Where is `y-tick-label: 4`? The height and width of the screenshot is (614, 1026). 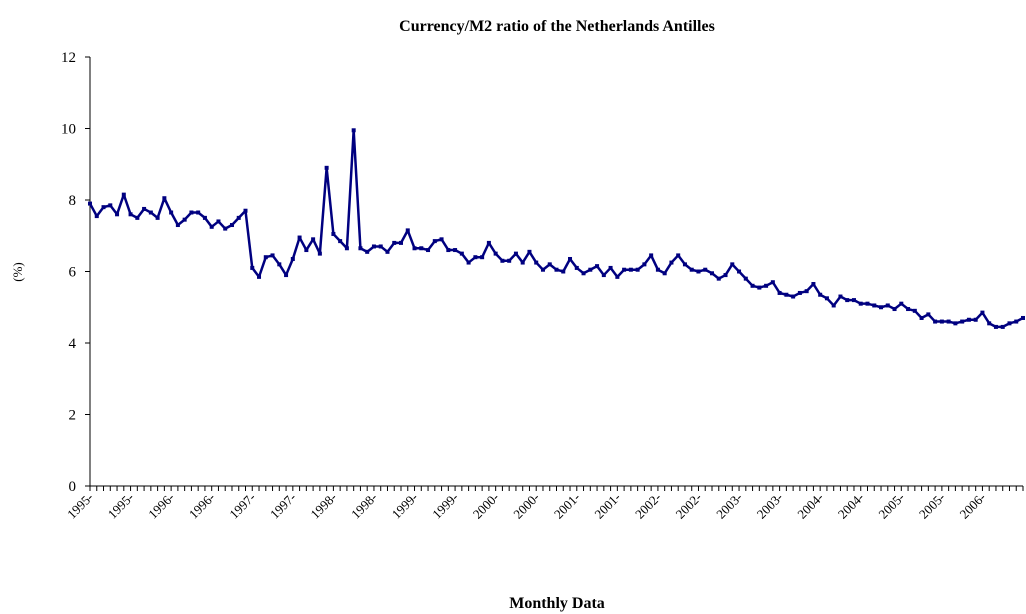
y-tick-label: 4 is located at coordinates (73, 344).